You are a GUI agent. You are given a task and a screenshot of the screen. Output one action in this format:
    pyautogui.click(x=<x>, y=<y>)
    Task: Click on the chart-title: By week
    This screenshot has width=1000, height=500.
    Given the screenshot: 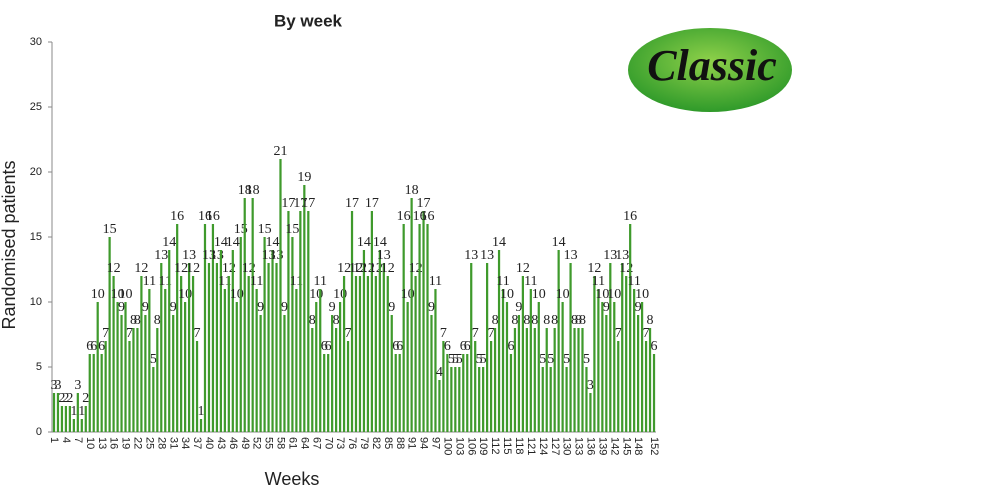 What is the action you would take?
    pyautogui.click(x=308, y=20)
    